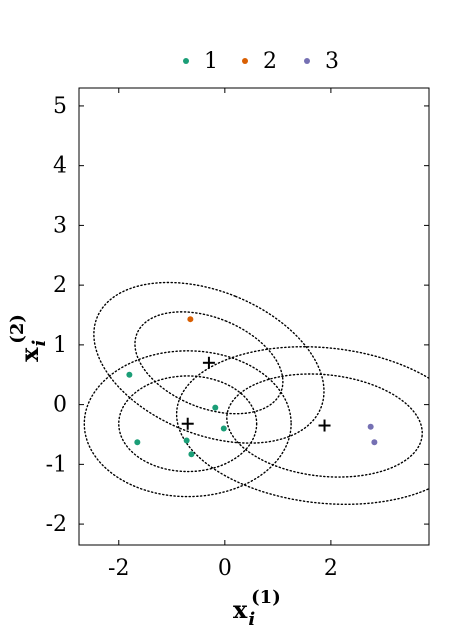 The width and height of the screenshot is (474, 631). I want to click on y-tick-label: 1, so click(60, 345).